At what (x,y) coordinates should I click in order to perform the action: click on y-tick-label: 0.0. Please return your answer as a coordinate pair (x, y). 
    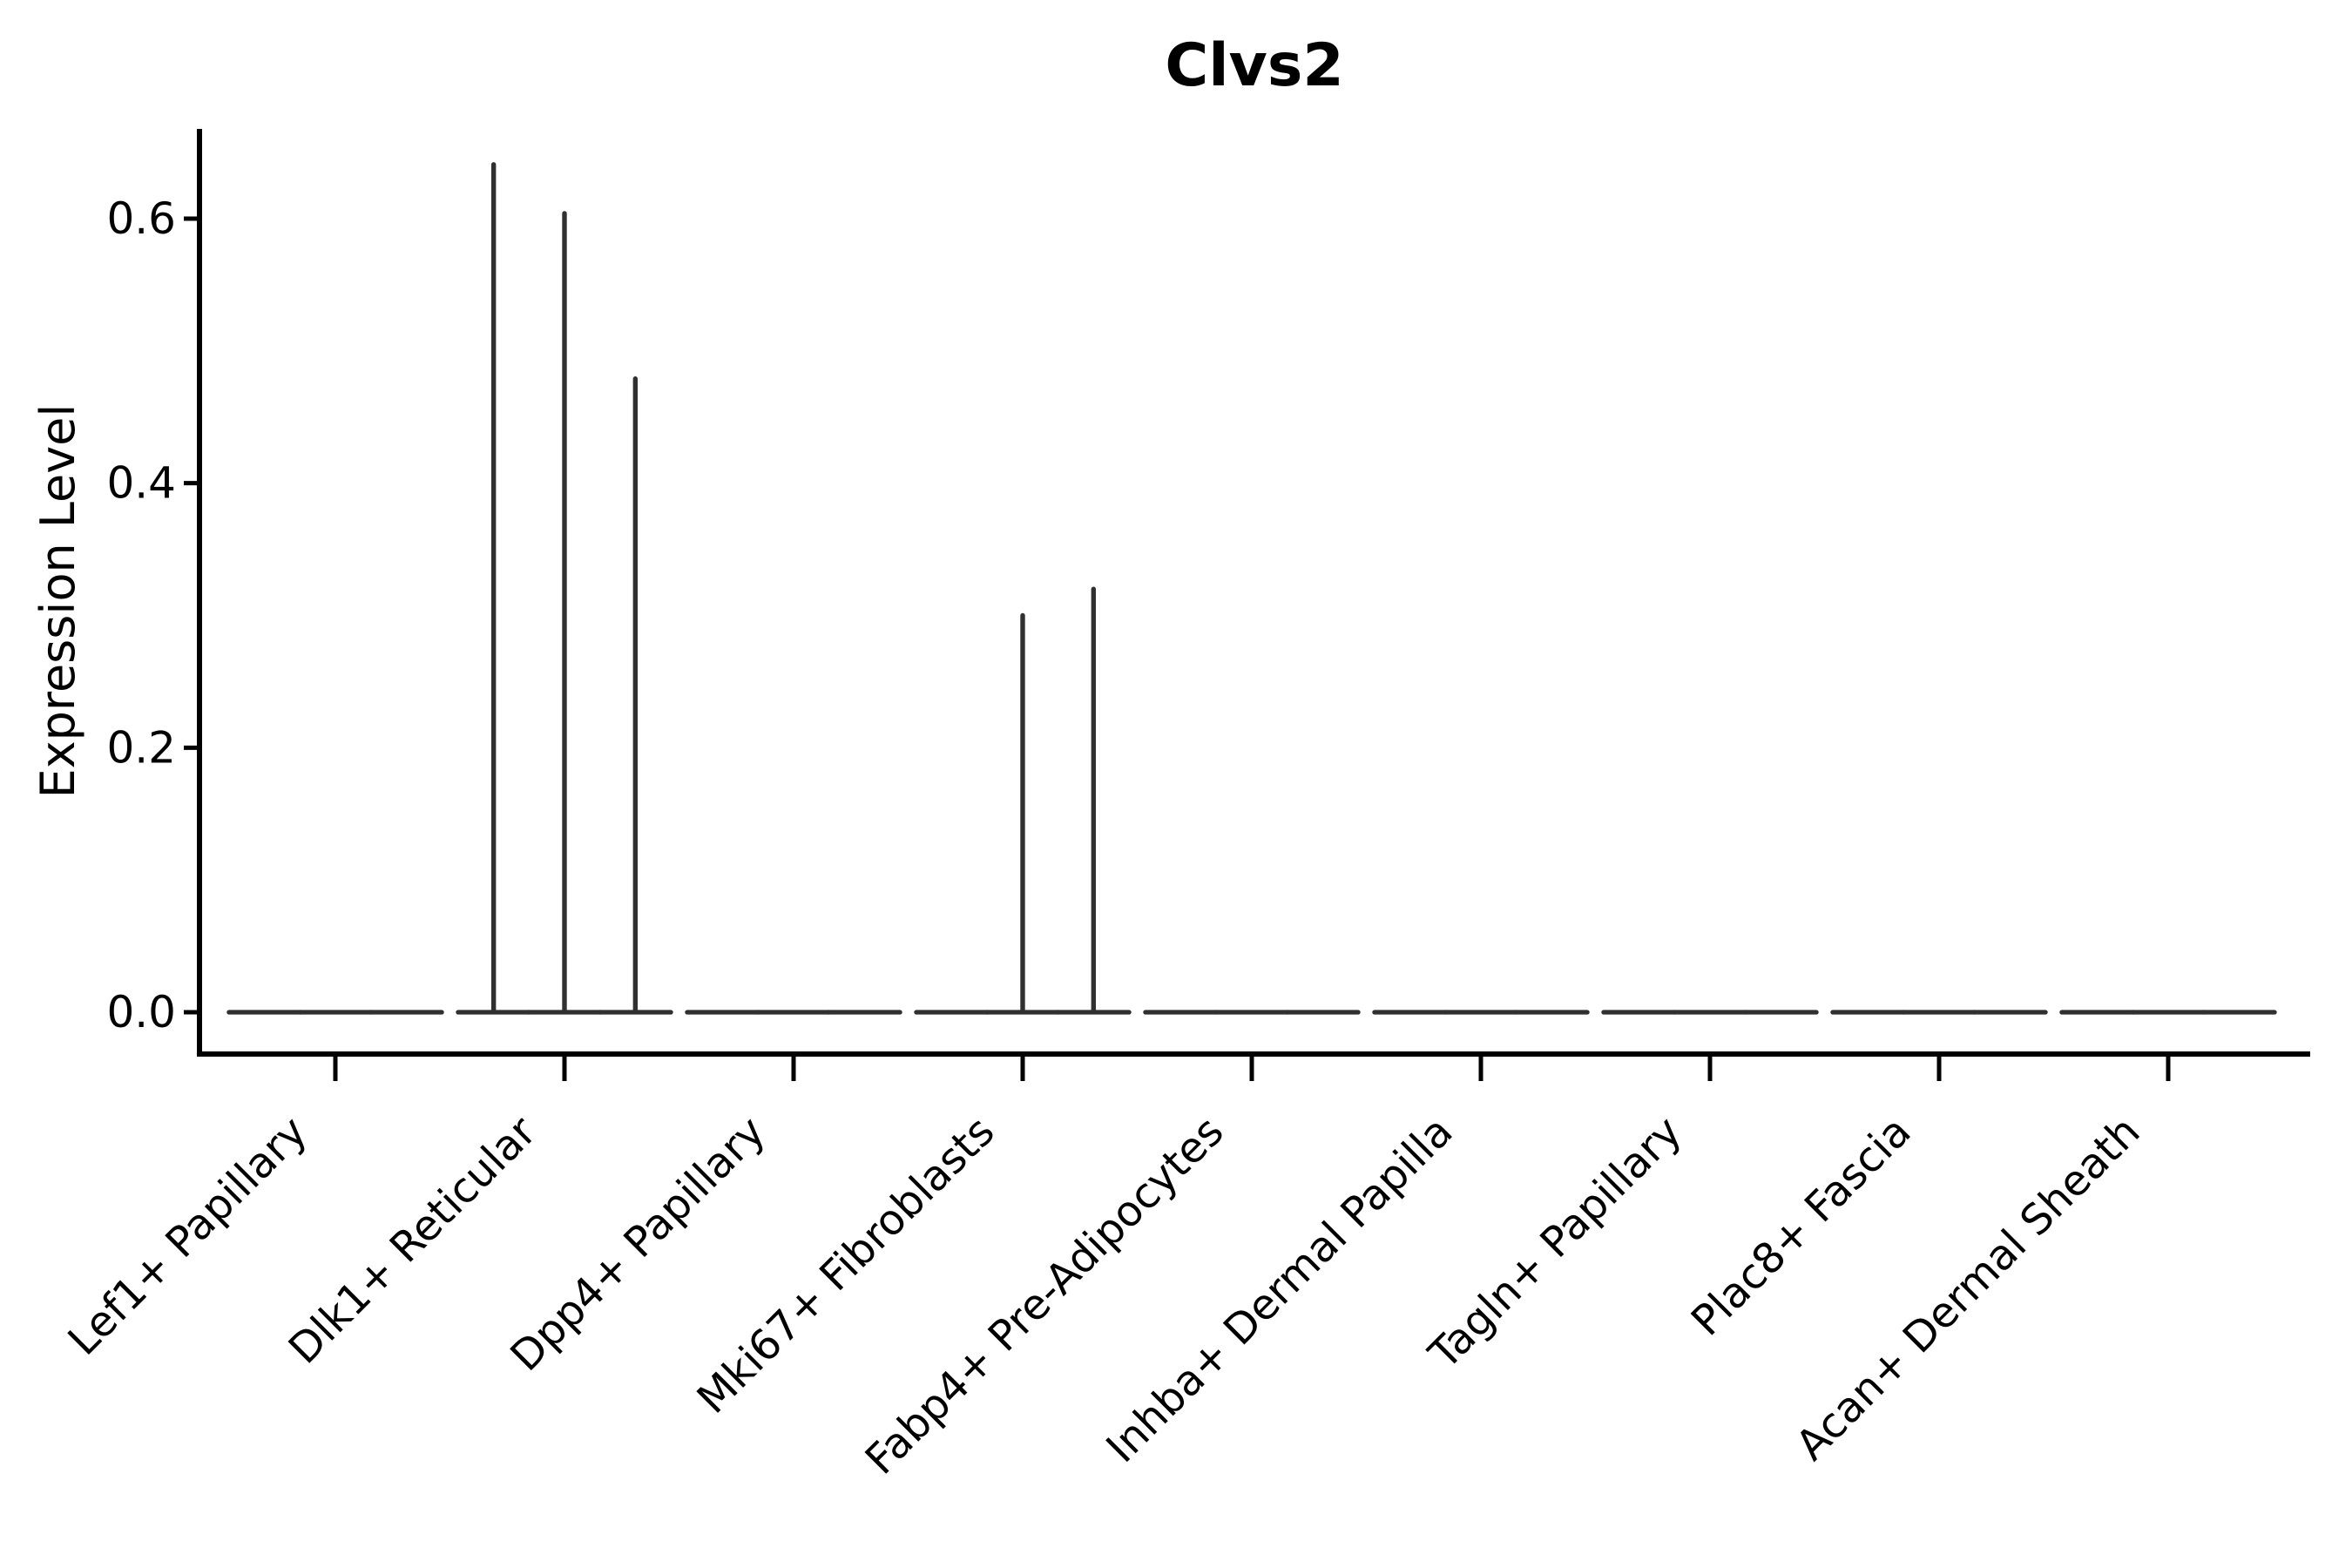
    Looking at the image, I should click on (141, 1012).